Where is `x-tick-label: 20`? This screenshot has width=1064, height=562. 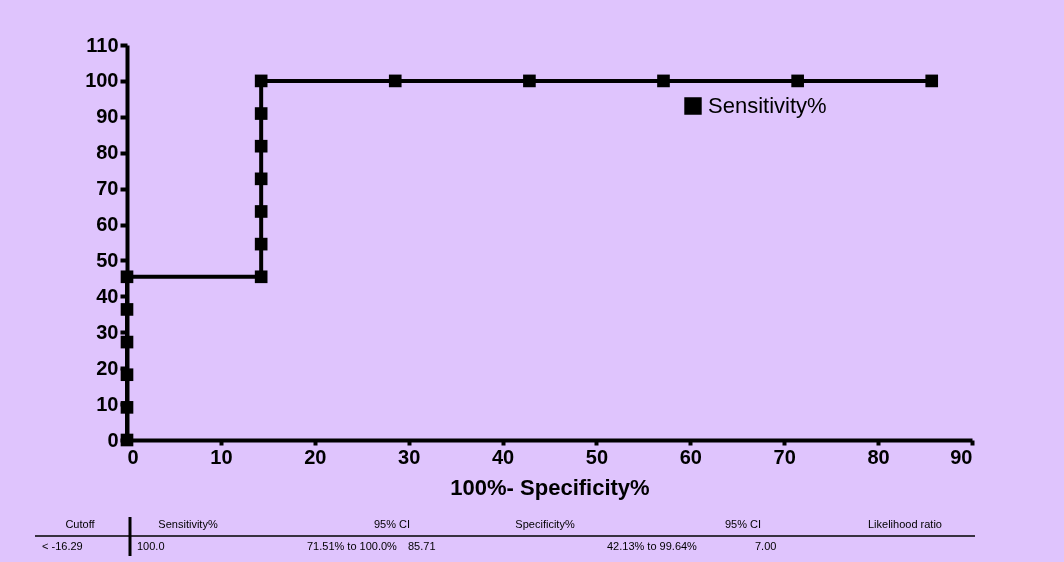 x-tick-label: 20 is located at coordinates (315, 456).